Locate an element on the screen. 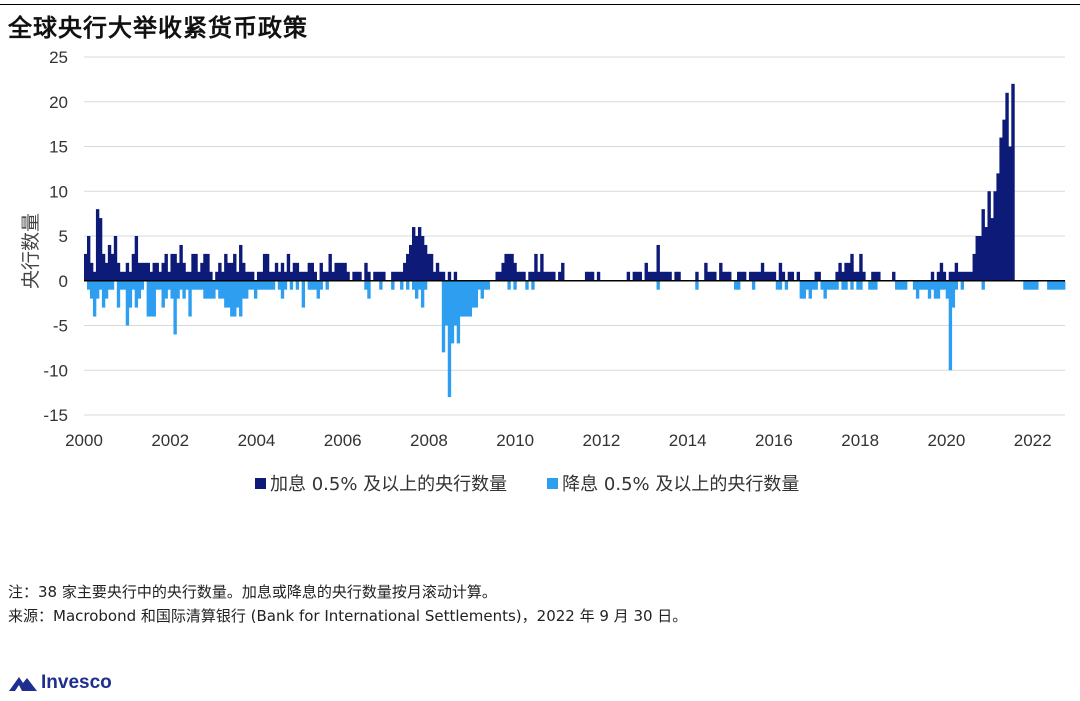 This screenshot has height=701, width=1080. y-tick-label: 20 is located at coordinates (58, 102).